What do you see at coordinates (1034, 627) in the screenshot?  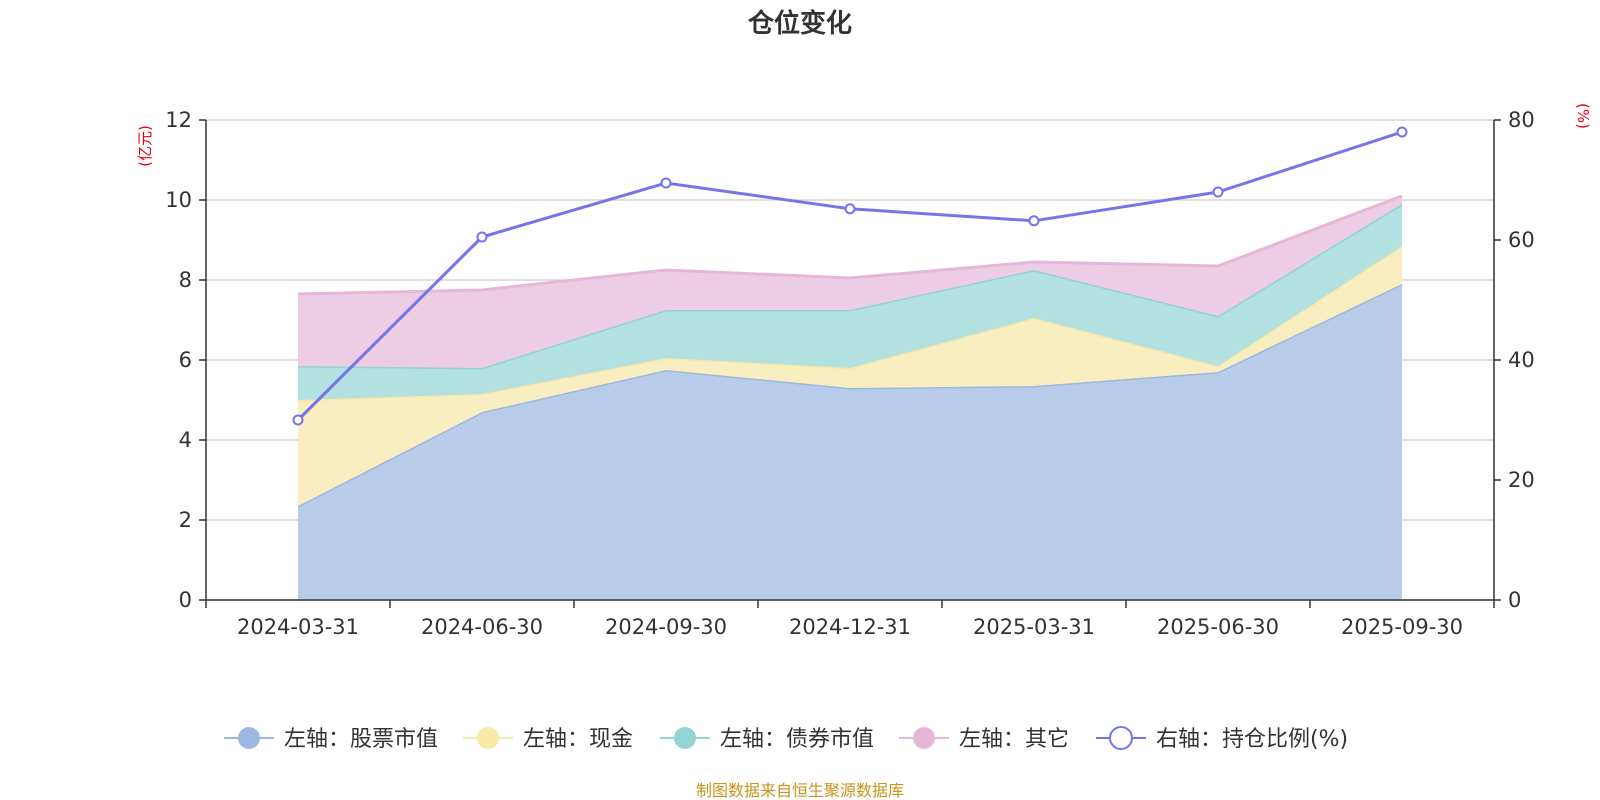 I see `x-tick-label: 2025-03-31` at bounding box center [1034, 627].